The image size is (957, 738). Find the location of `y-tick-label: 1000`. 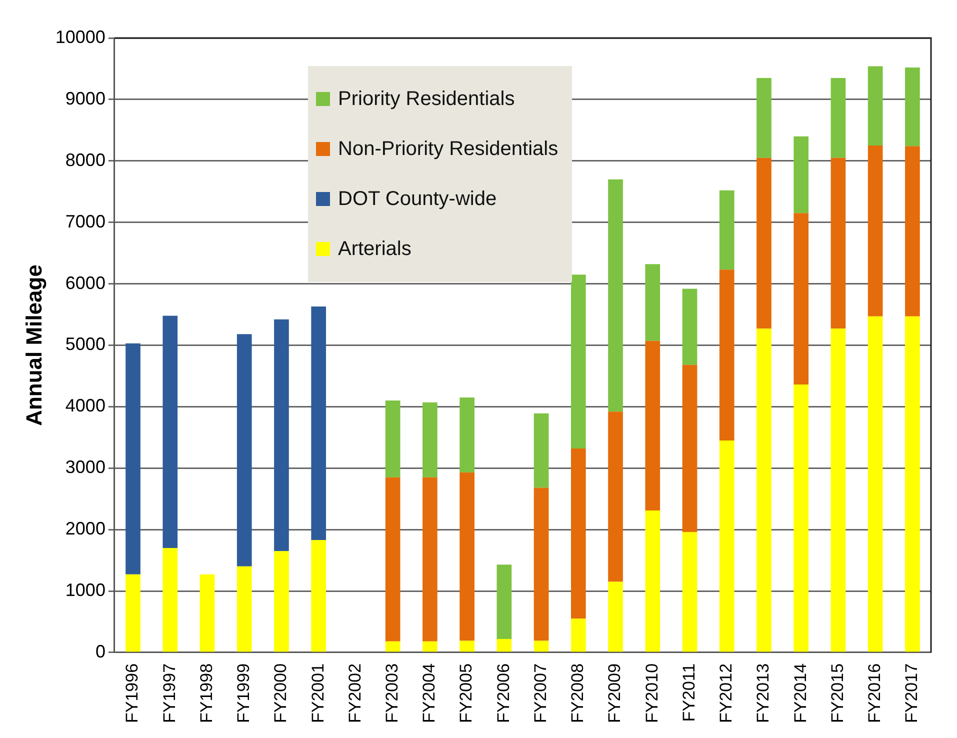

y-tick-label: 1000 is located at coordinates (85, 590).